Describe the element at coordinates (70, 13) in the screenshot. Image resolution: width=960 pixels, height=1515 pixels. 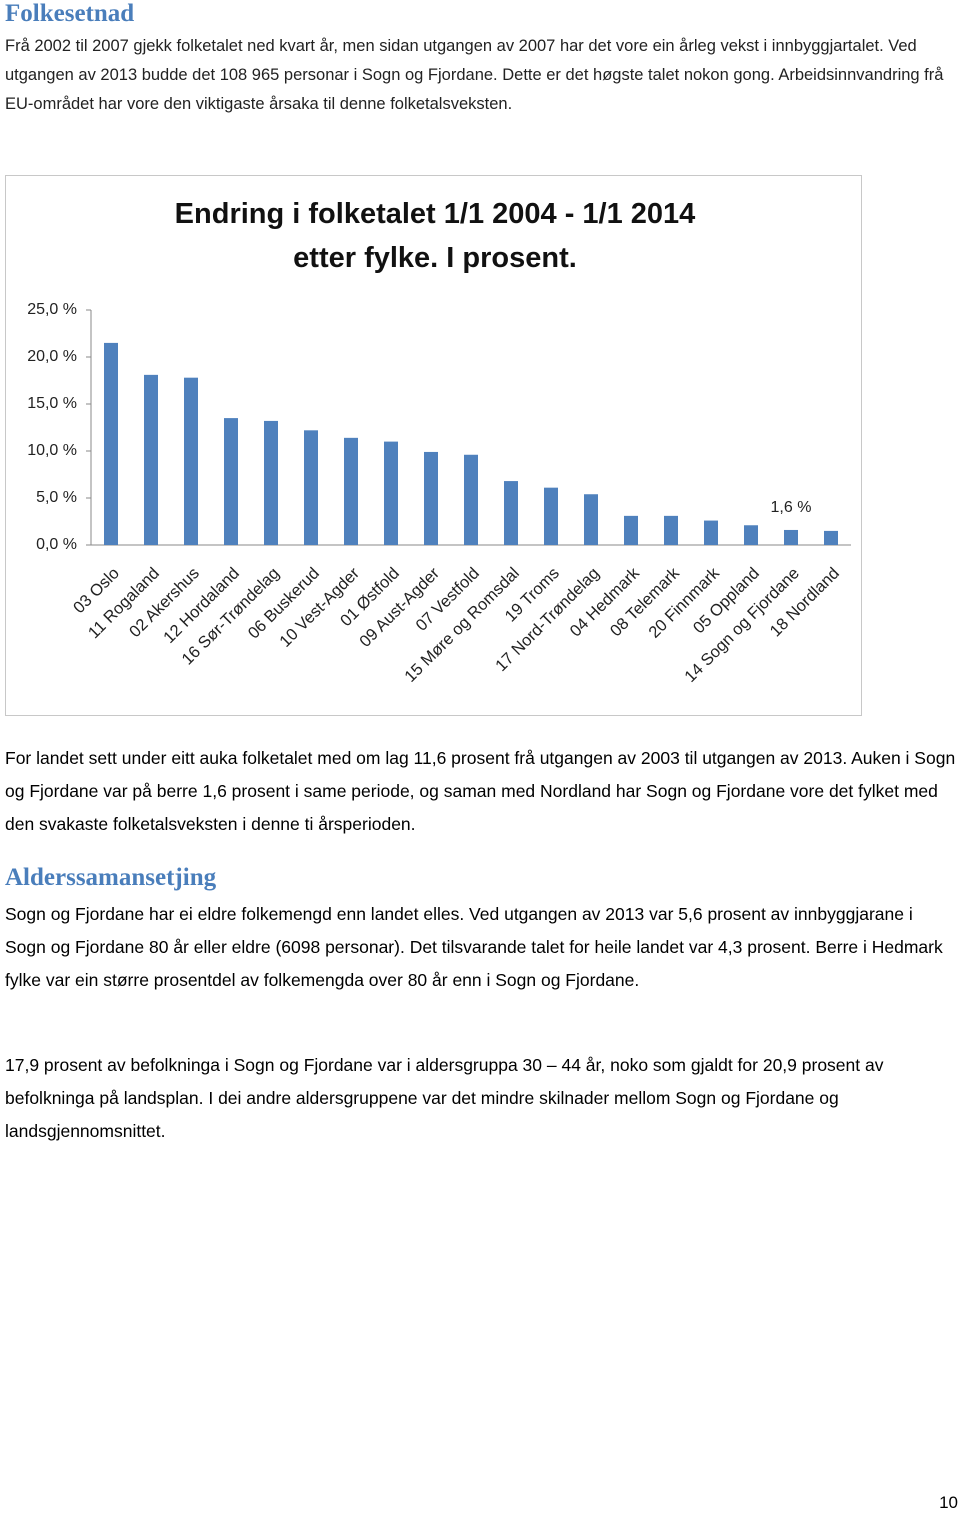
I see `heading: Folkesetnad` at that location.